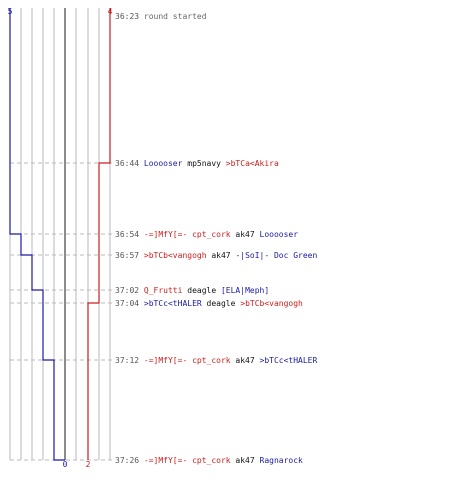 Image resolution: width=450 pixels, height=500 pixels. I want to click on event-time: 36:23, so click(129, 16).